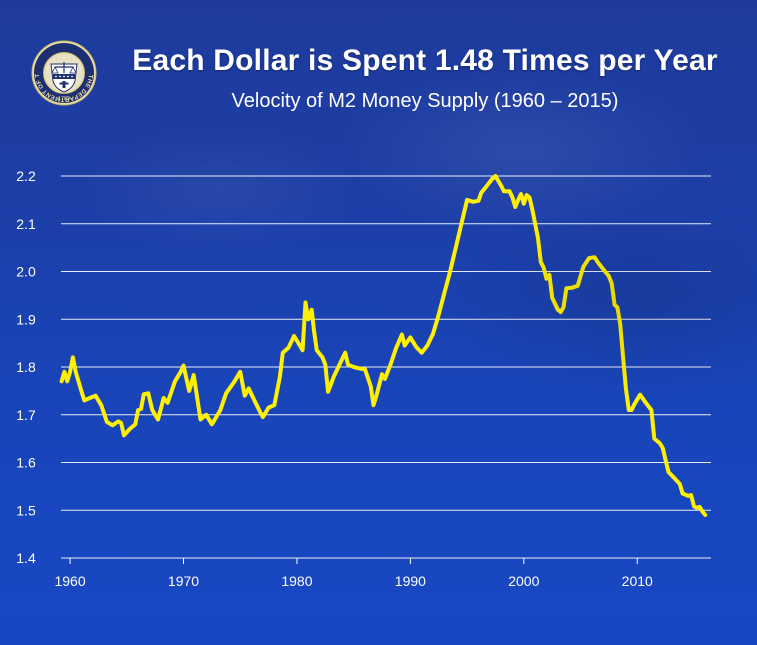  Describe the element at coordinates (26, 319) in the screenshot. I see `y-tick-label: 1.9` at that location.